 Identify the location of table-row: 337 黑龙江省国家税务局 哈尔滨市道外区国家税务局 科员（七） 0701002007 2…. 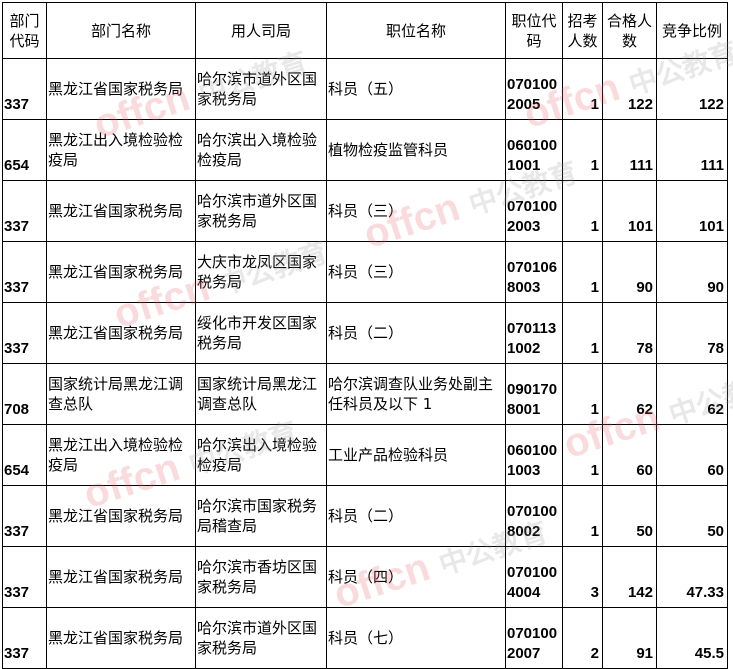
(365, 638).